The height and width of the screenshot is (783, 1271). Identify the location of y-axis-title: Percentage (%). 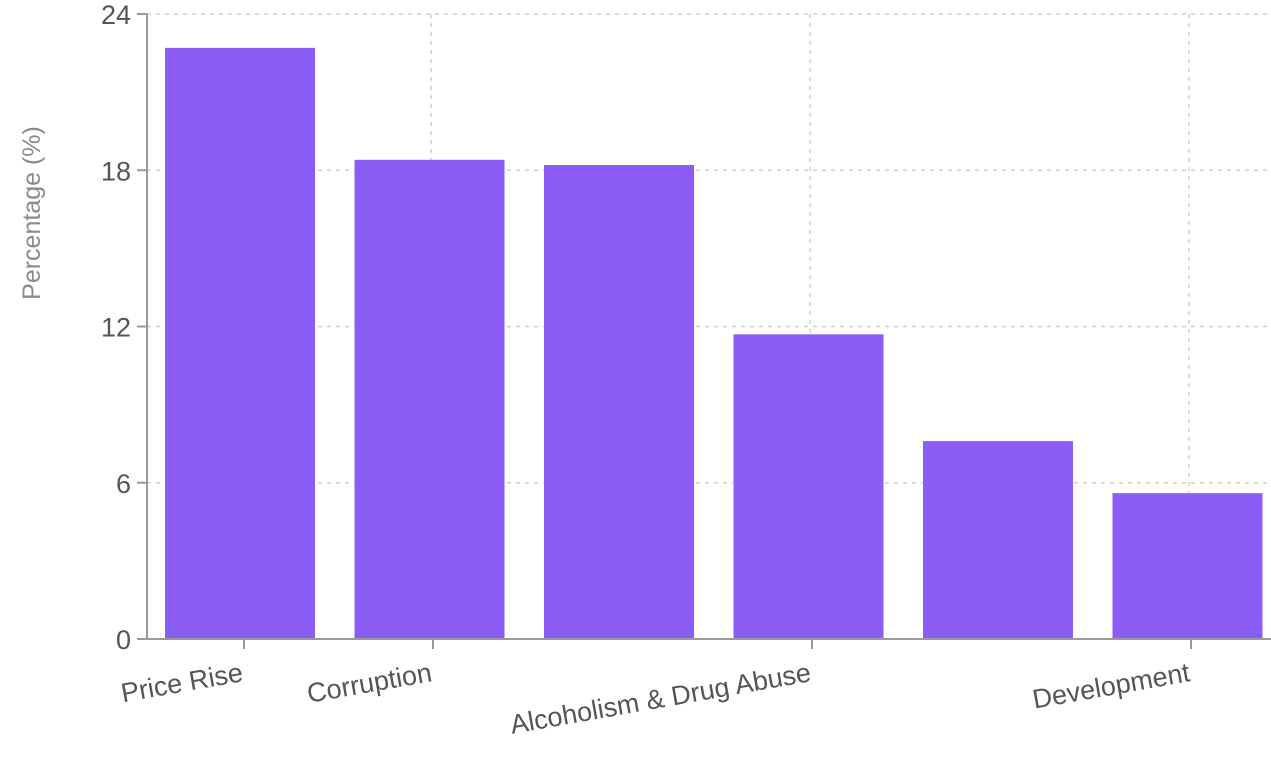
(32, 213).